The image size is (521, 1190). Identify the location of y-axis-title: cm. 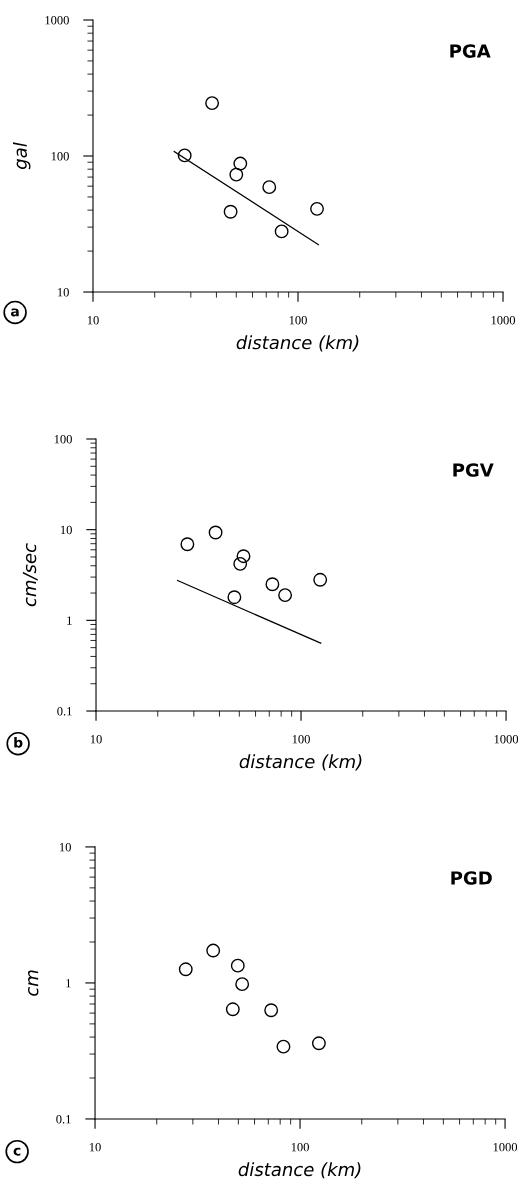
(33, 983).